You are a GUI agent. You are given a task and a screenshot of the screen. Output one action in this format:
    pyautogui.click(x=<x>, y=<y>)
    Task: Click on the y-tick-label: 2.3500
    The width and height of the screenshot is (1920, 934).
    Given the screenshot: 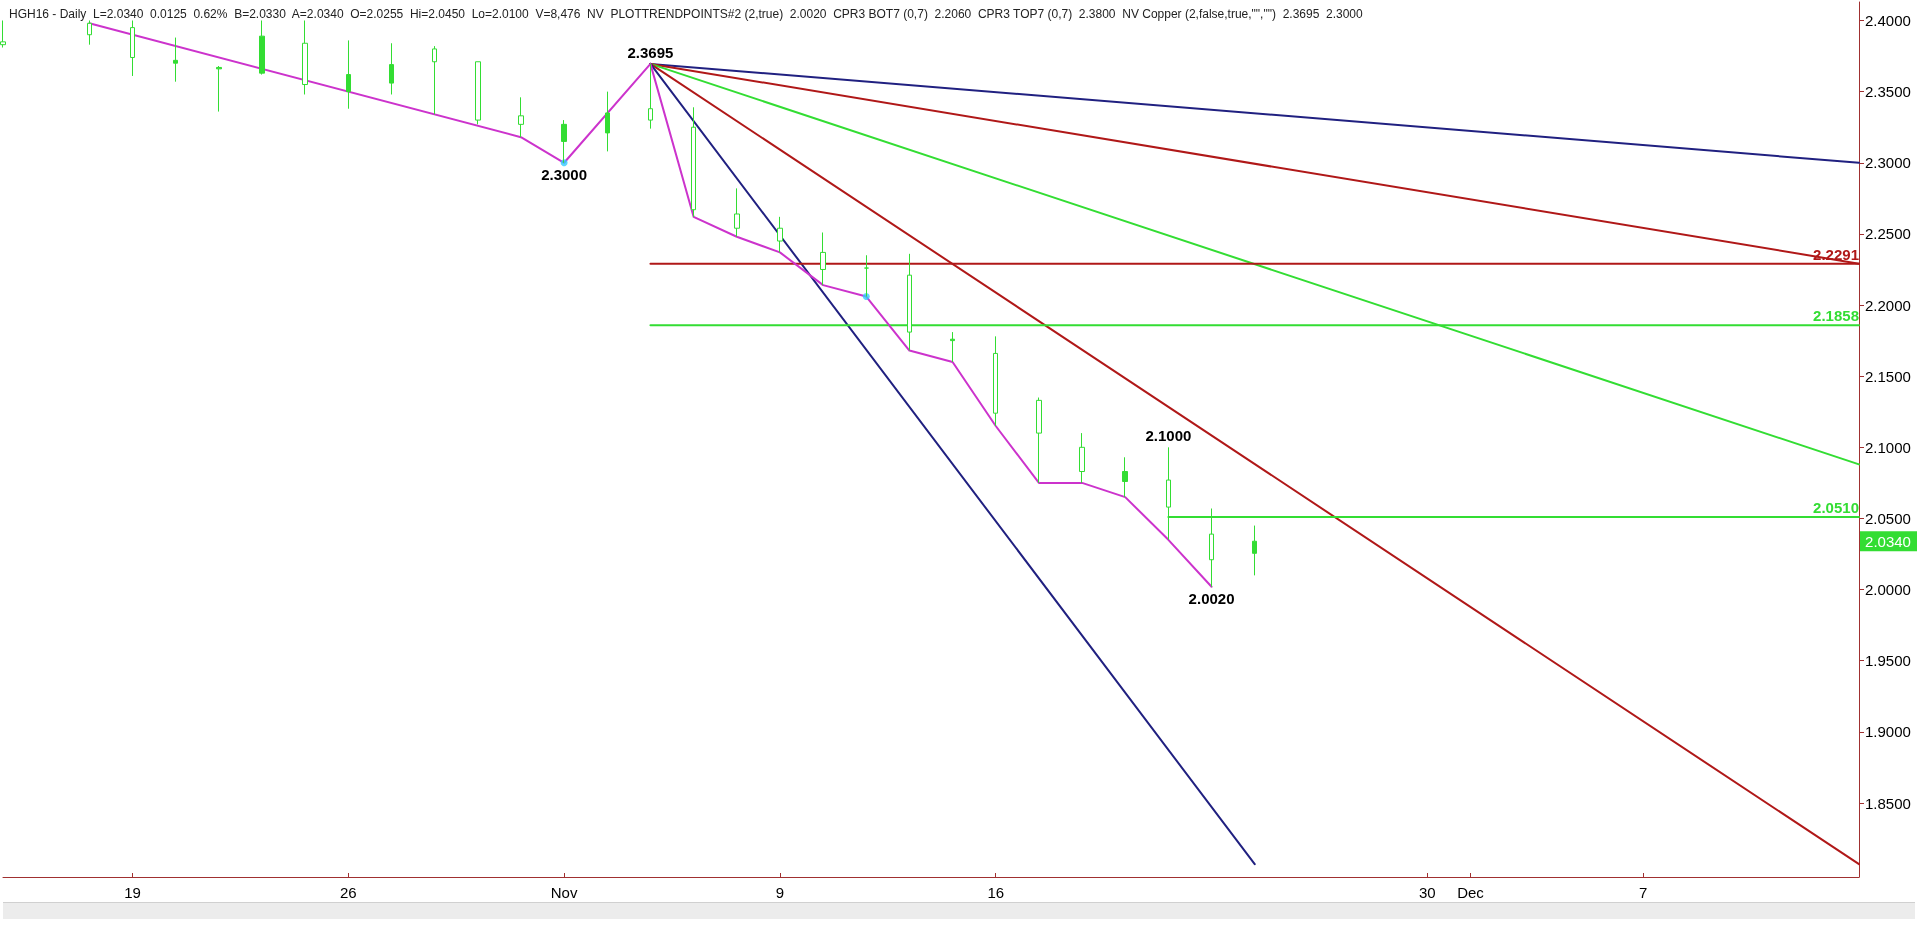 What is the action you would take?
    pyautogui.click(x=1888, y=92)
    